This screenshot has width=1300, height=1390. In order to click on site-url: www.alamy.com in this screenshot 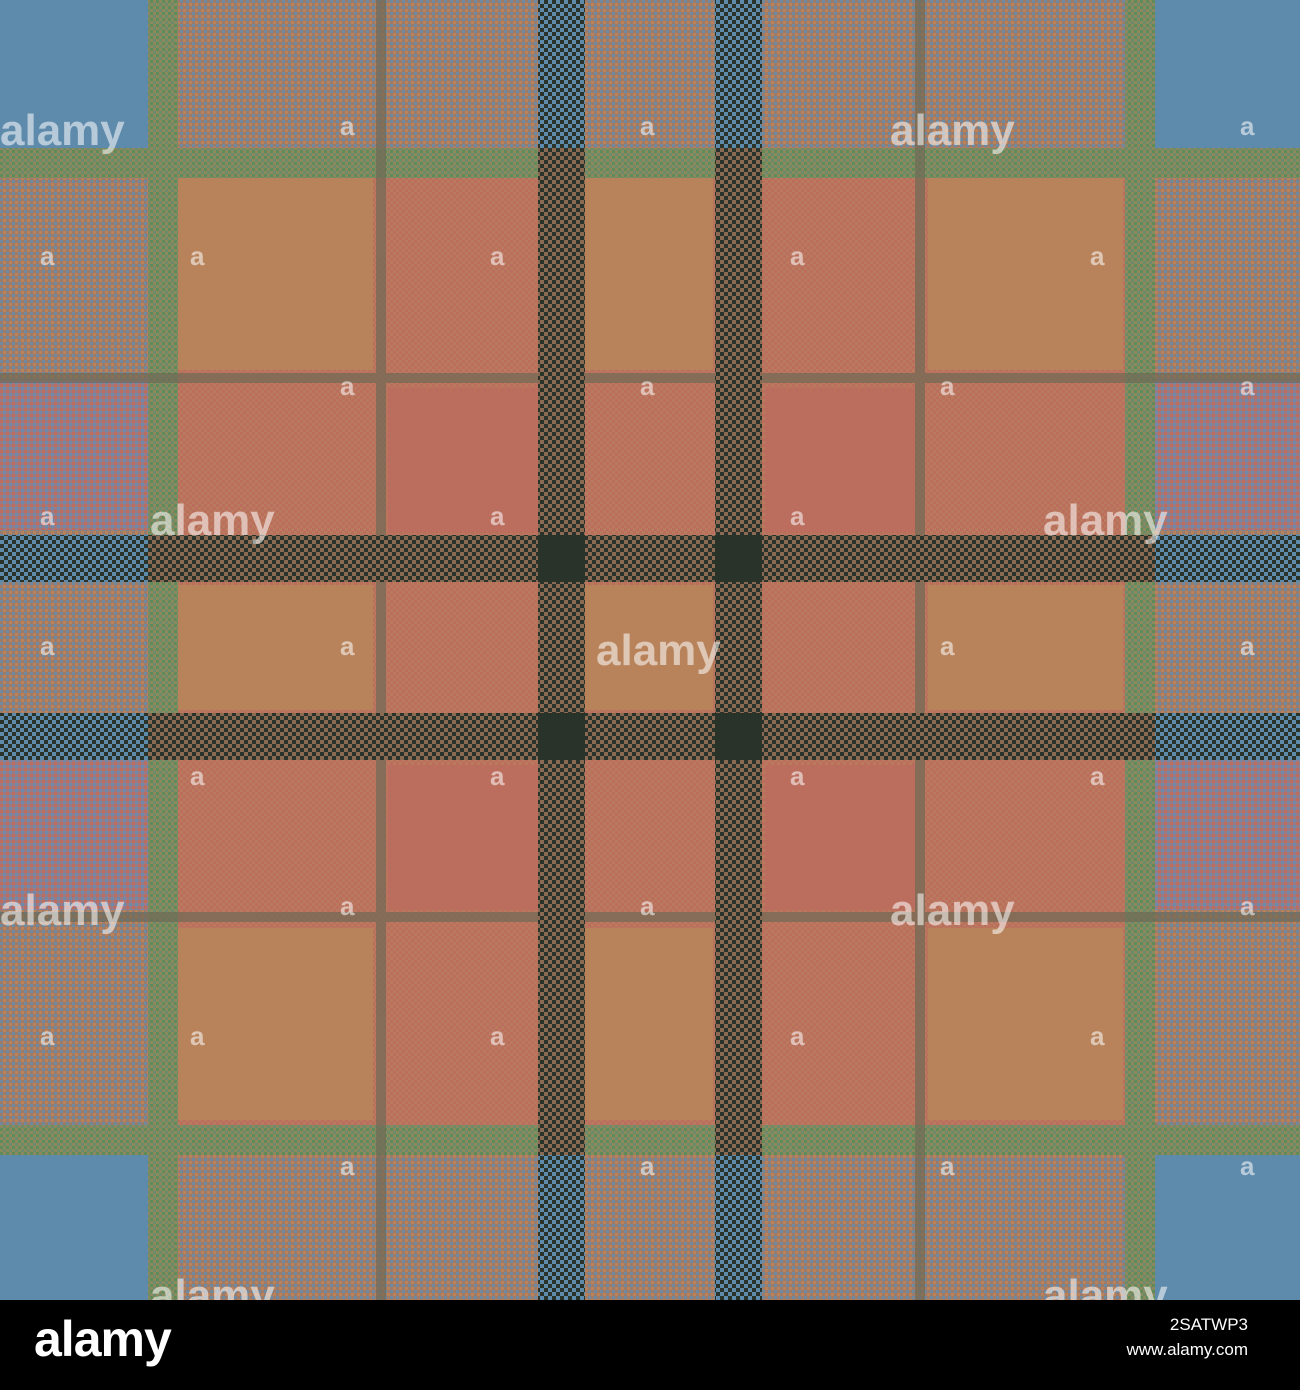, I will do `click(1187, 1349)`.